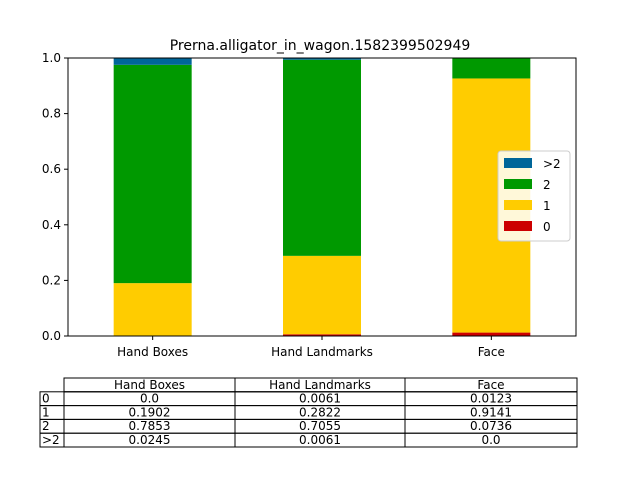 The height and width of the screenshot is (484, 640). I want to click on table-row-label: 2, so click(46, 426).